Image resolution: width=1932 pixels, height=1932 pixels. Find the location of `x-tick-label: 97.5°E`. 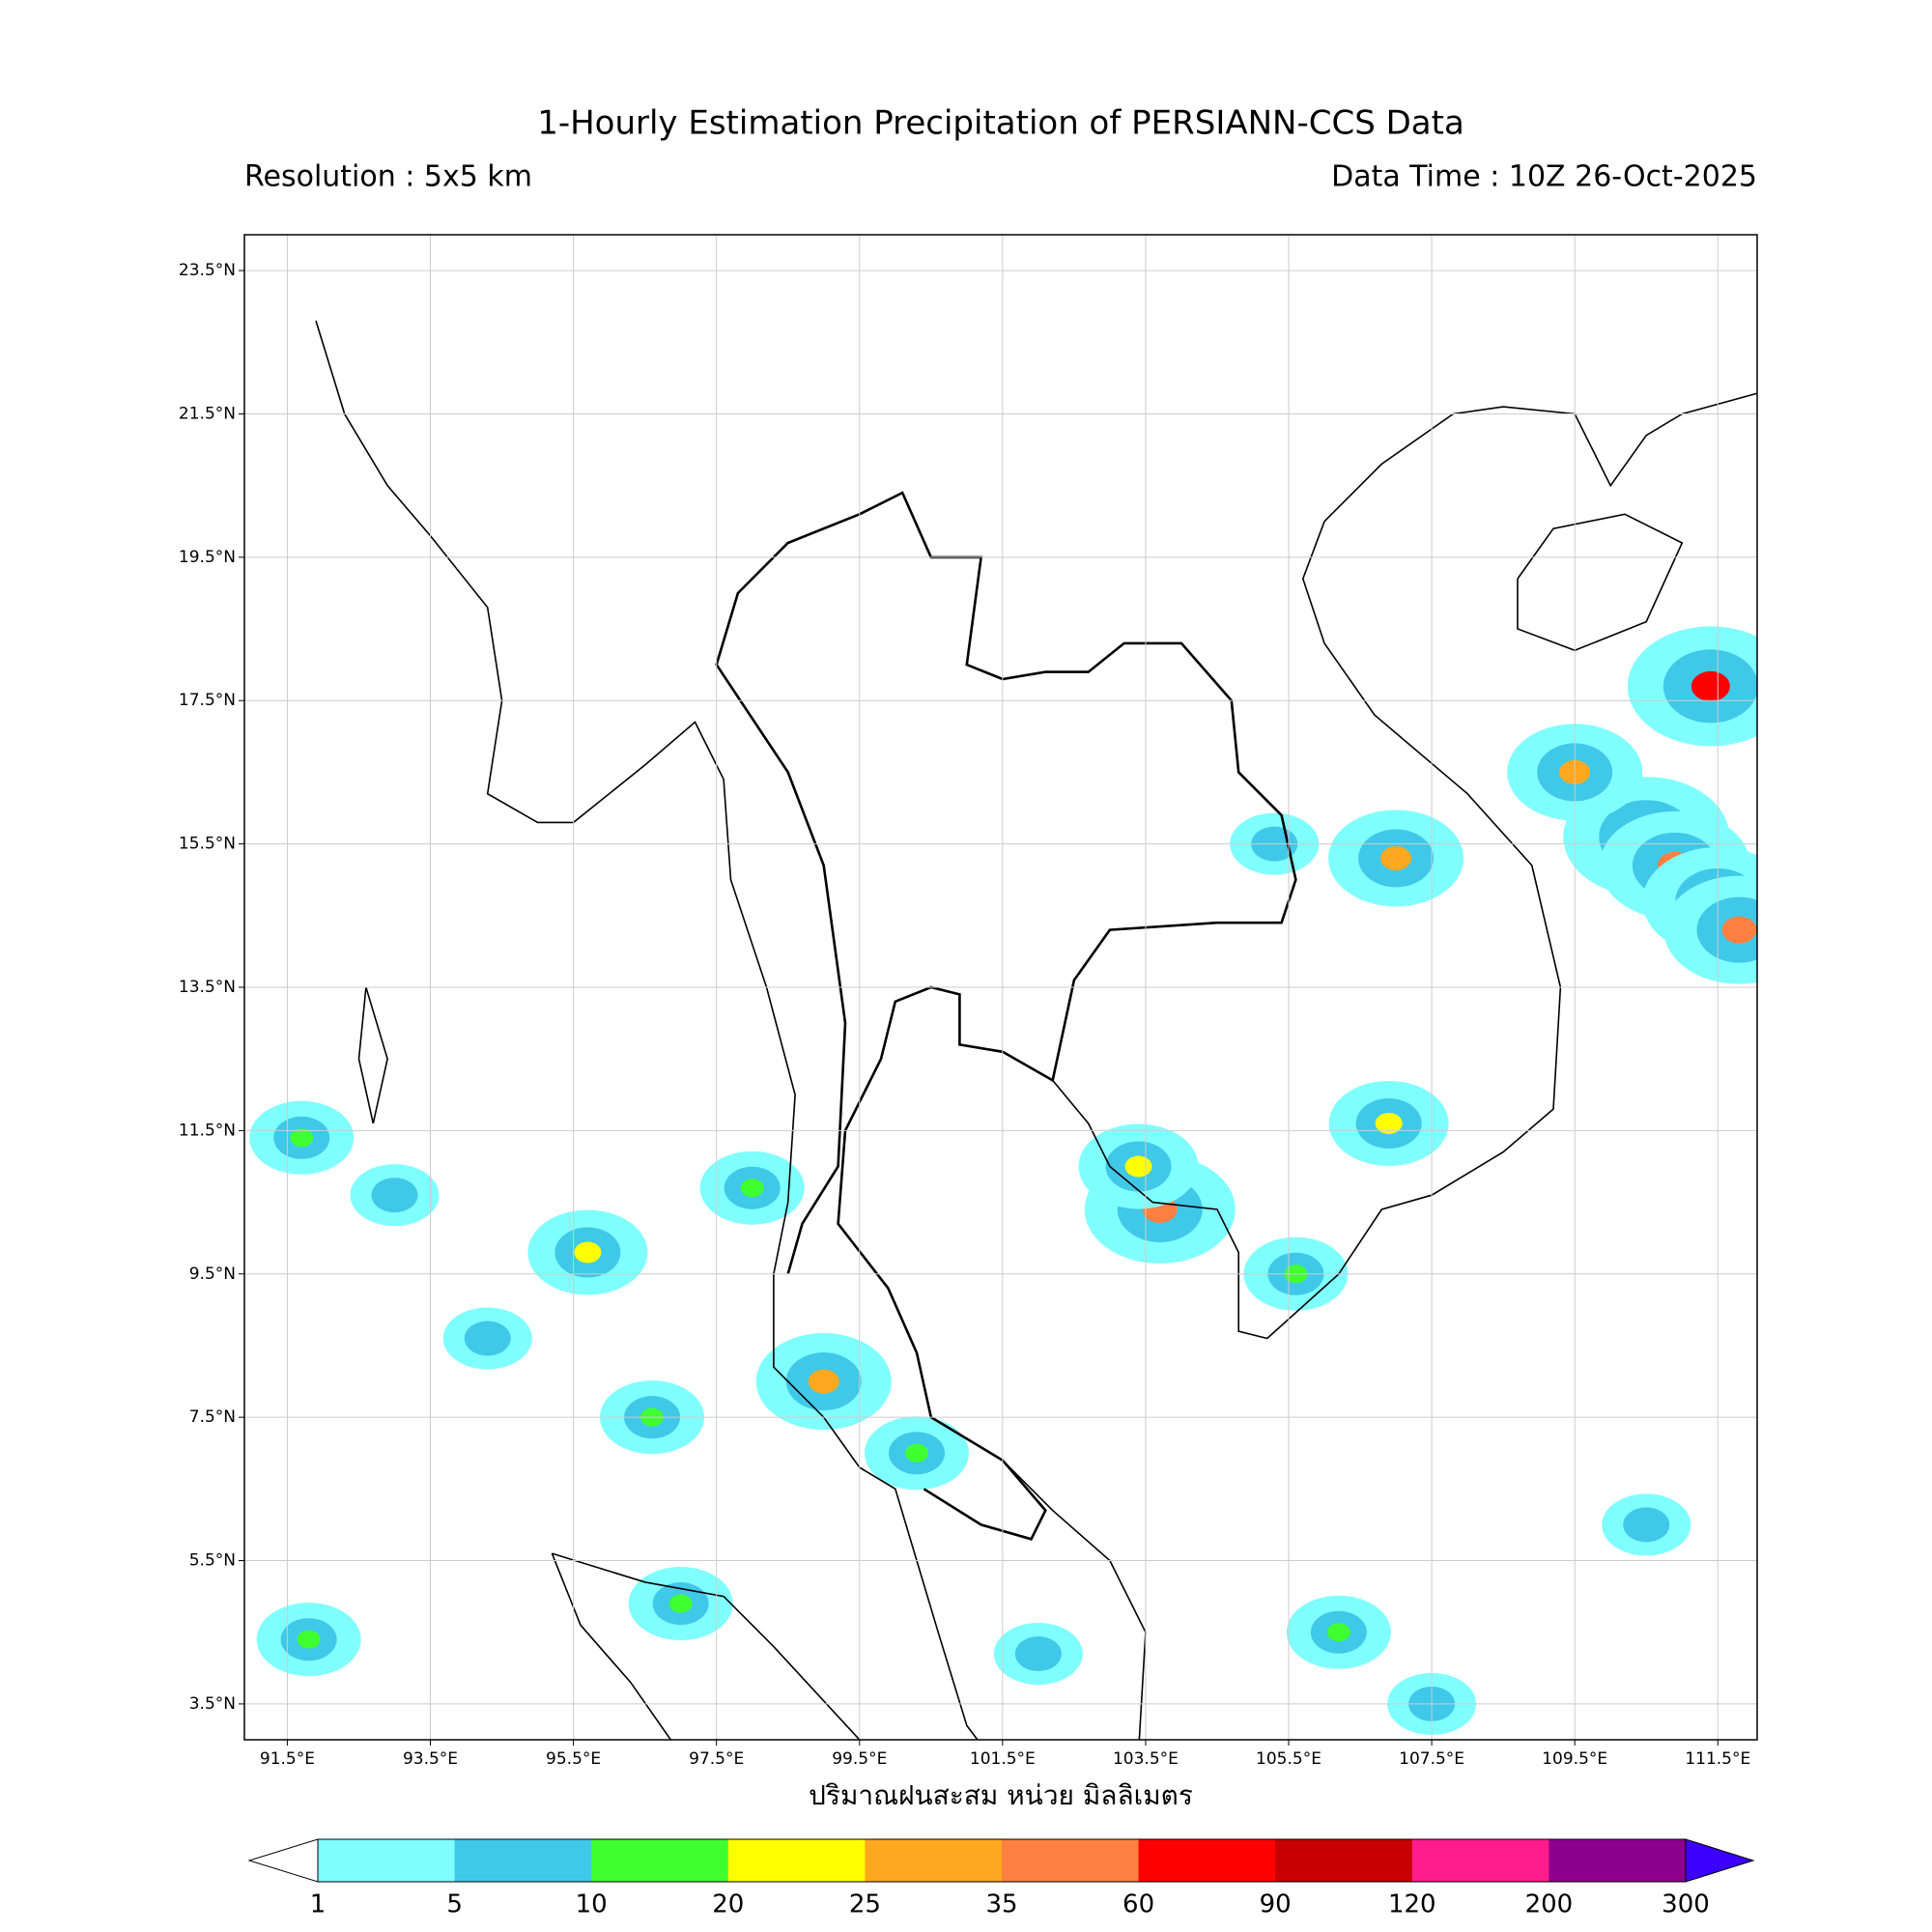

x-tick-label: 97.5°E is located at coordinates (716, 1759).